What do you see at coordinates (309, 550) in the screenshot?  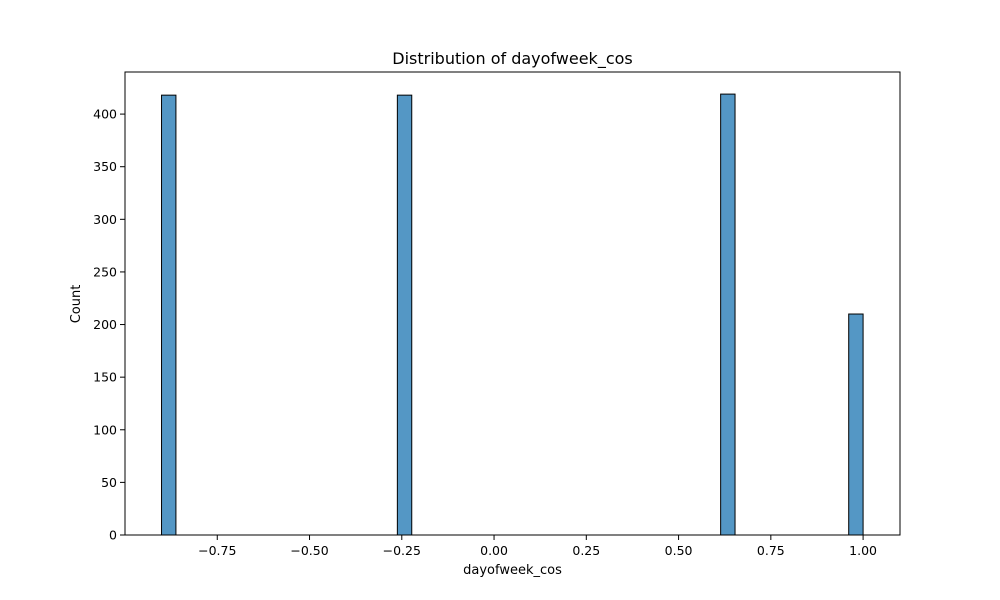 I see `x-tick-label: −0.50` at bounding box center [309, 550].